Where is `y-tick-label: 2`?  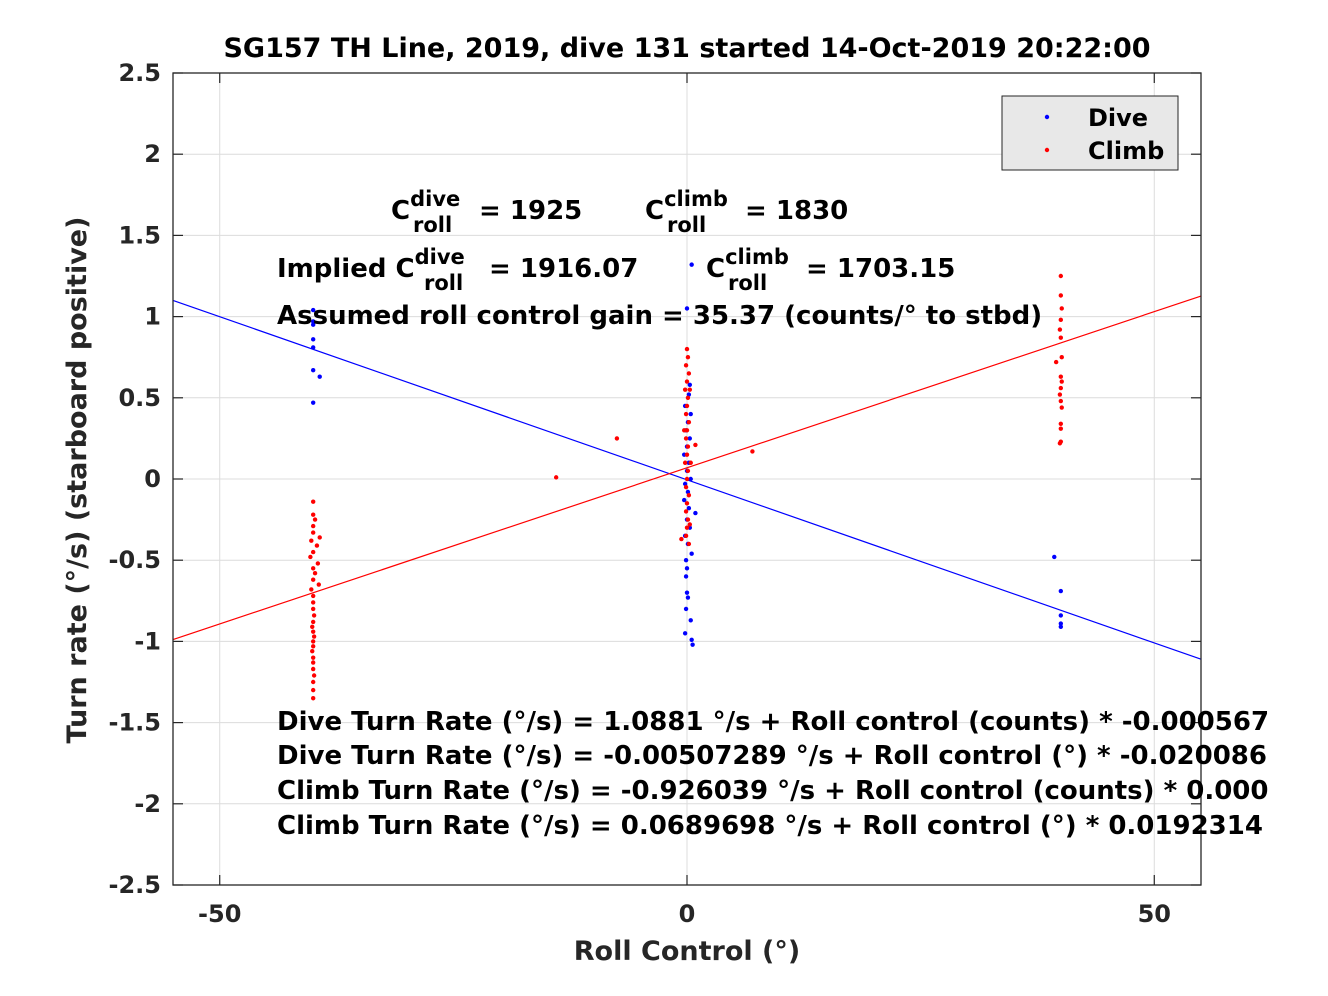 y-tick-label: 2 is located at coordinates (152, 154).